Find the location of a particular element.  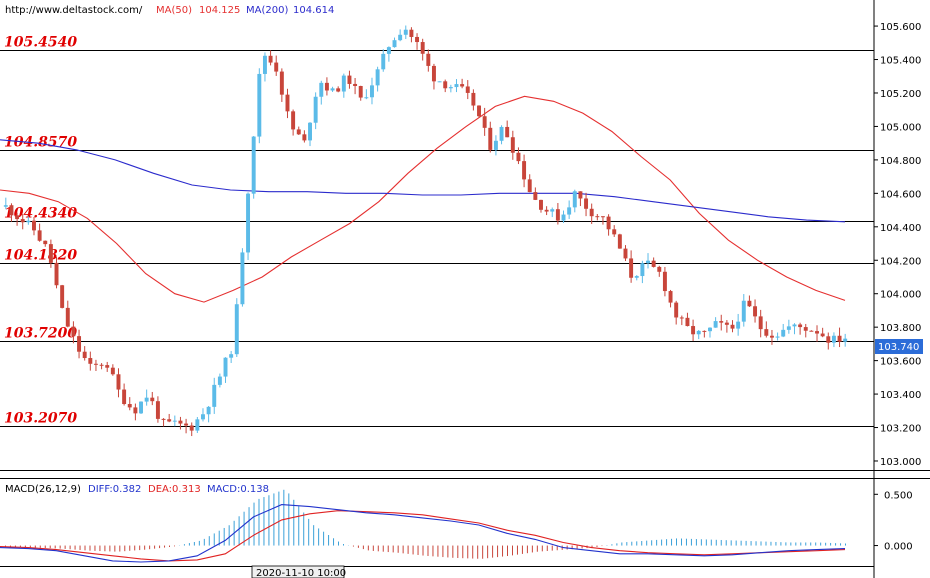

price-tick-label: 104.800 is located at coordinates (900, 161).